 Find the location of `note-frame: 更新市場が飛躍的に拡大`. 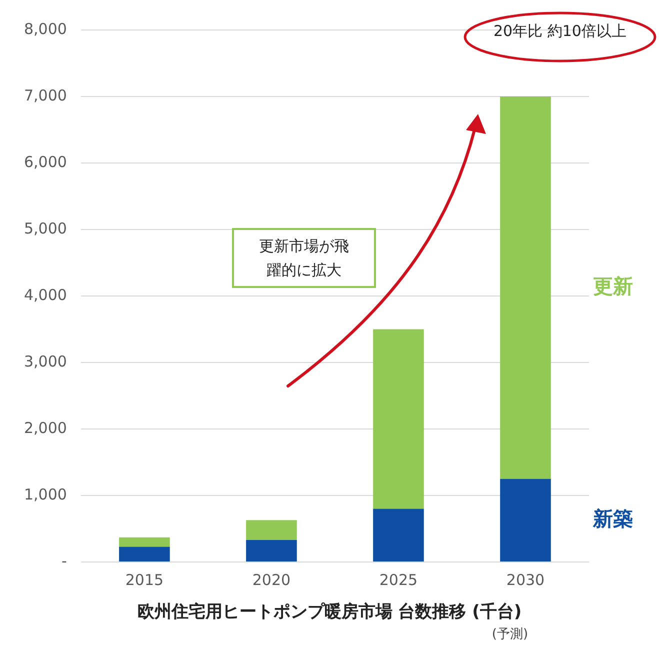

note-frame: 更新市場が飛躍的に拡大 is located at coordinates (304, 258).